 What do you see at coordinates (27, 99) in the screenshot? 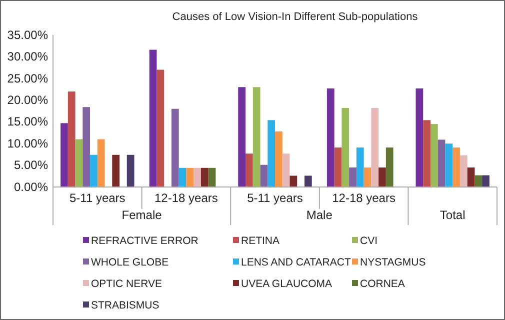
I see `y-tick-label: 20.00%` at bounding box center [27, 99].